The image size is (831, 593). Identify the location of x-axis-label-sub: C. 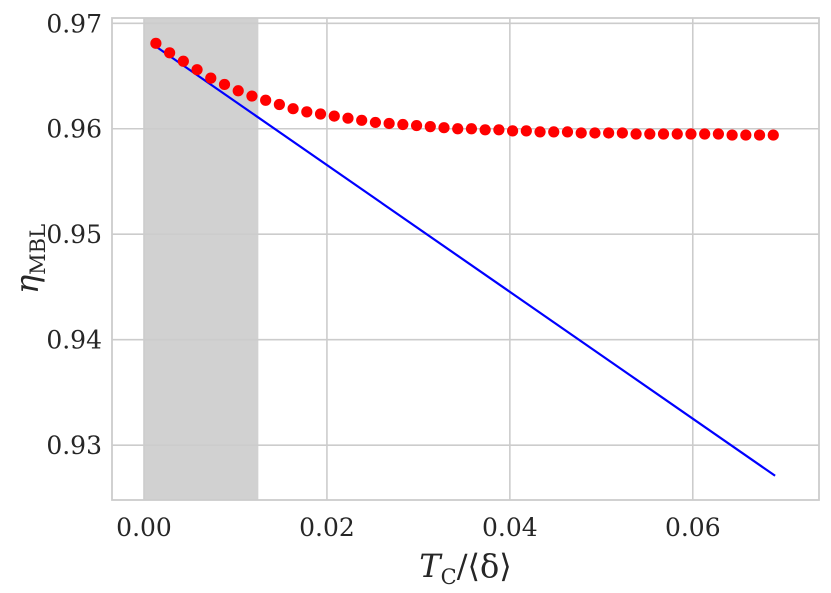
(449, 577).